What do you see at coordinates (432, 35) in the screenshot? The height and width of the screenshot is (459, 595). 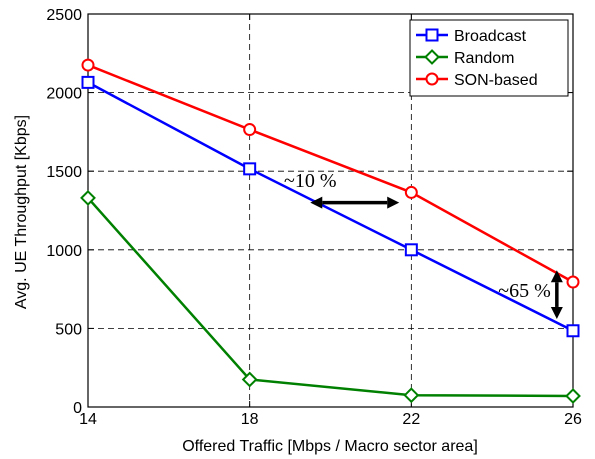 I see `legend-marker-broadcast` at bounding box center [432, 35].